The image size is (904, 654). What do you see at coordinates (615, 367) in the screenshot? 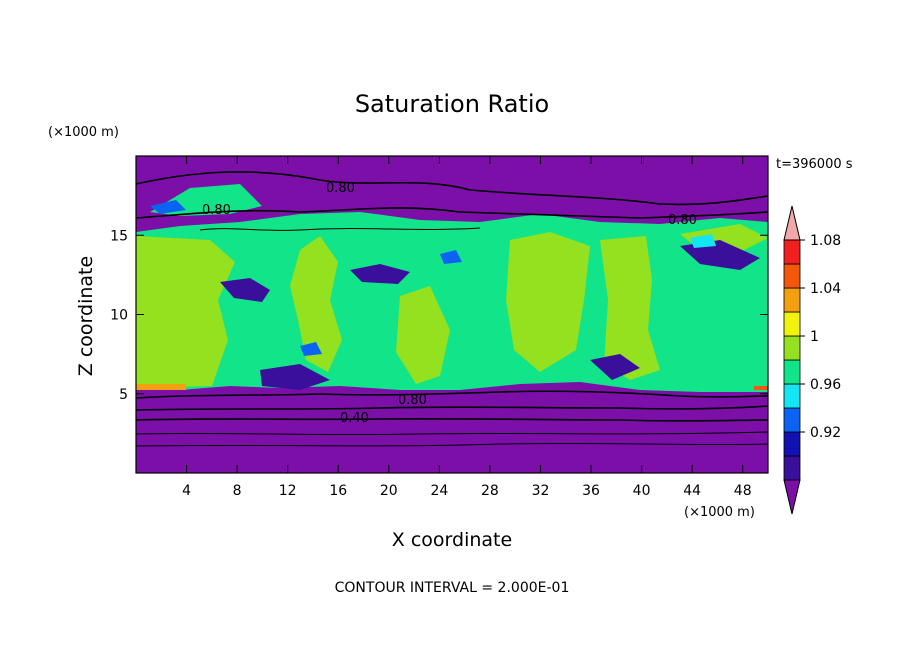
I see `region-mid-deficit-c` at bounding box center [615, 367].